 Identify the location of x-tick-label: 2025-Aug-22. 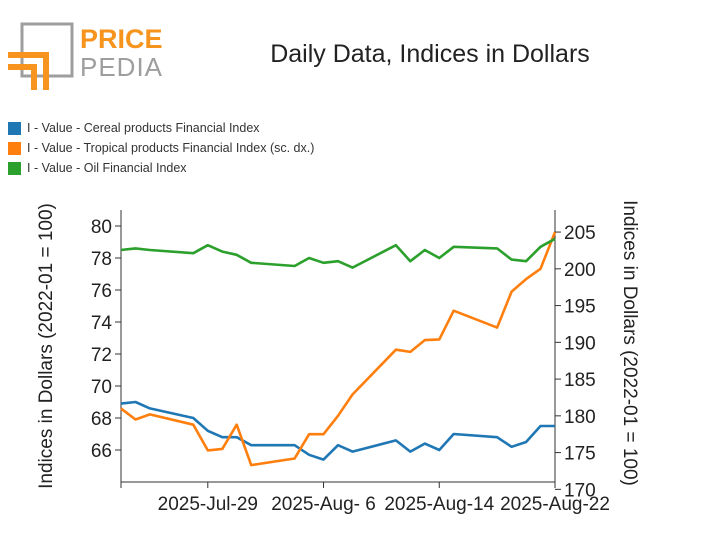
(555, 504).